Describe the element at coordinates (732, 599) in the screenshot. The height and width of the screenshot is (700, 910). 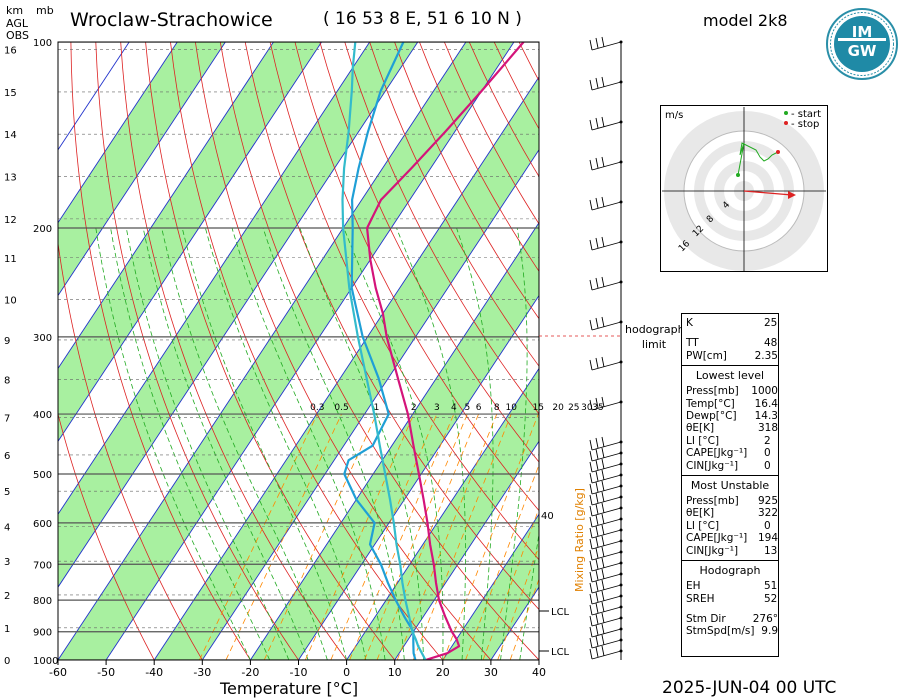
I see `index-row: SREH 52` at that location.